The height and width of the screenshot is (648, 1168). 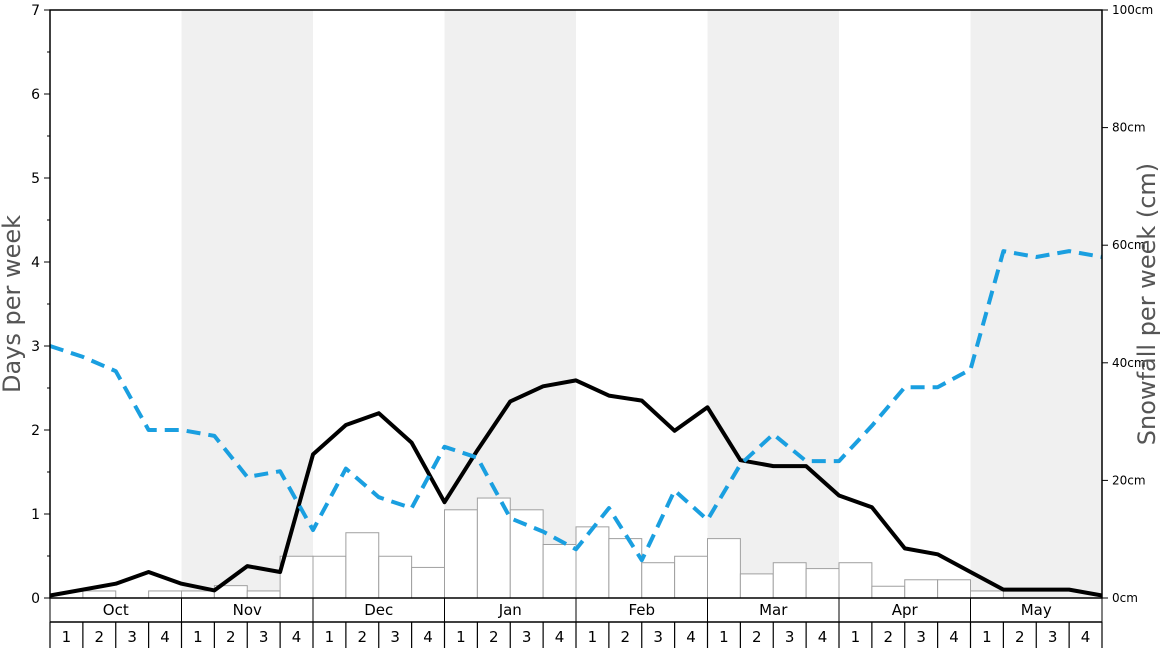 I want to click on left-tick-label: 2, so click(x=35, y=431).